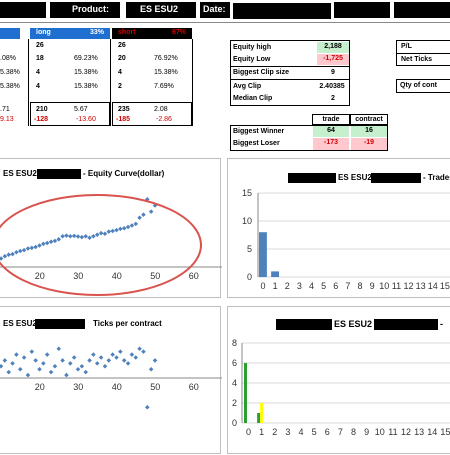 The height and width of the screenshot is (455, 450). Describe the element at coordinates (331, 144) in the screenshot. I see `loser-trade: -173` at that location.